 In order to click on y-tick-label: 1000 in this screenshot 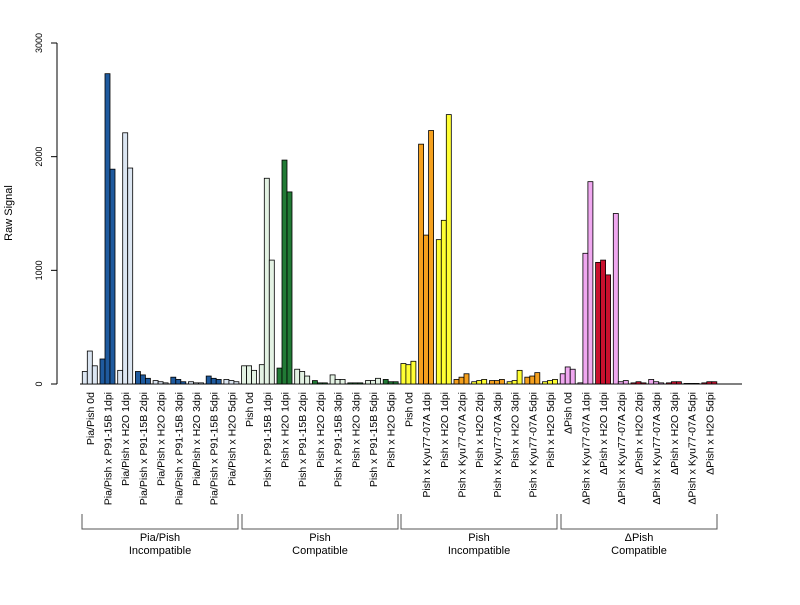, I will do `click(39, 270)`.